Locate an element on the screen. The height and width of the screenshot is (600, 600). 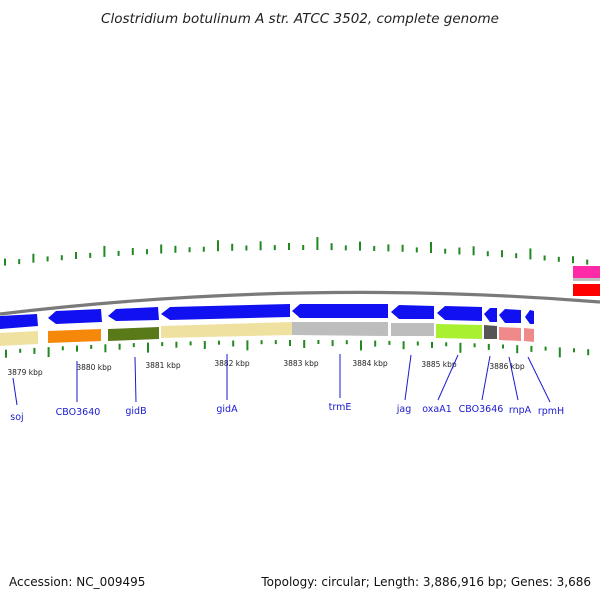
kbp-tick-label: 3884 kbp is located at coordinates (370, 363).